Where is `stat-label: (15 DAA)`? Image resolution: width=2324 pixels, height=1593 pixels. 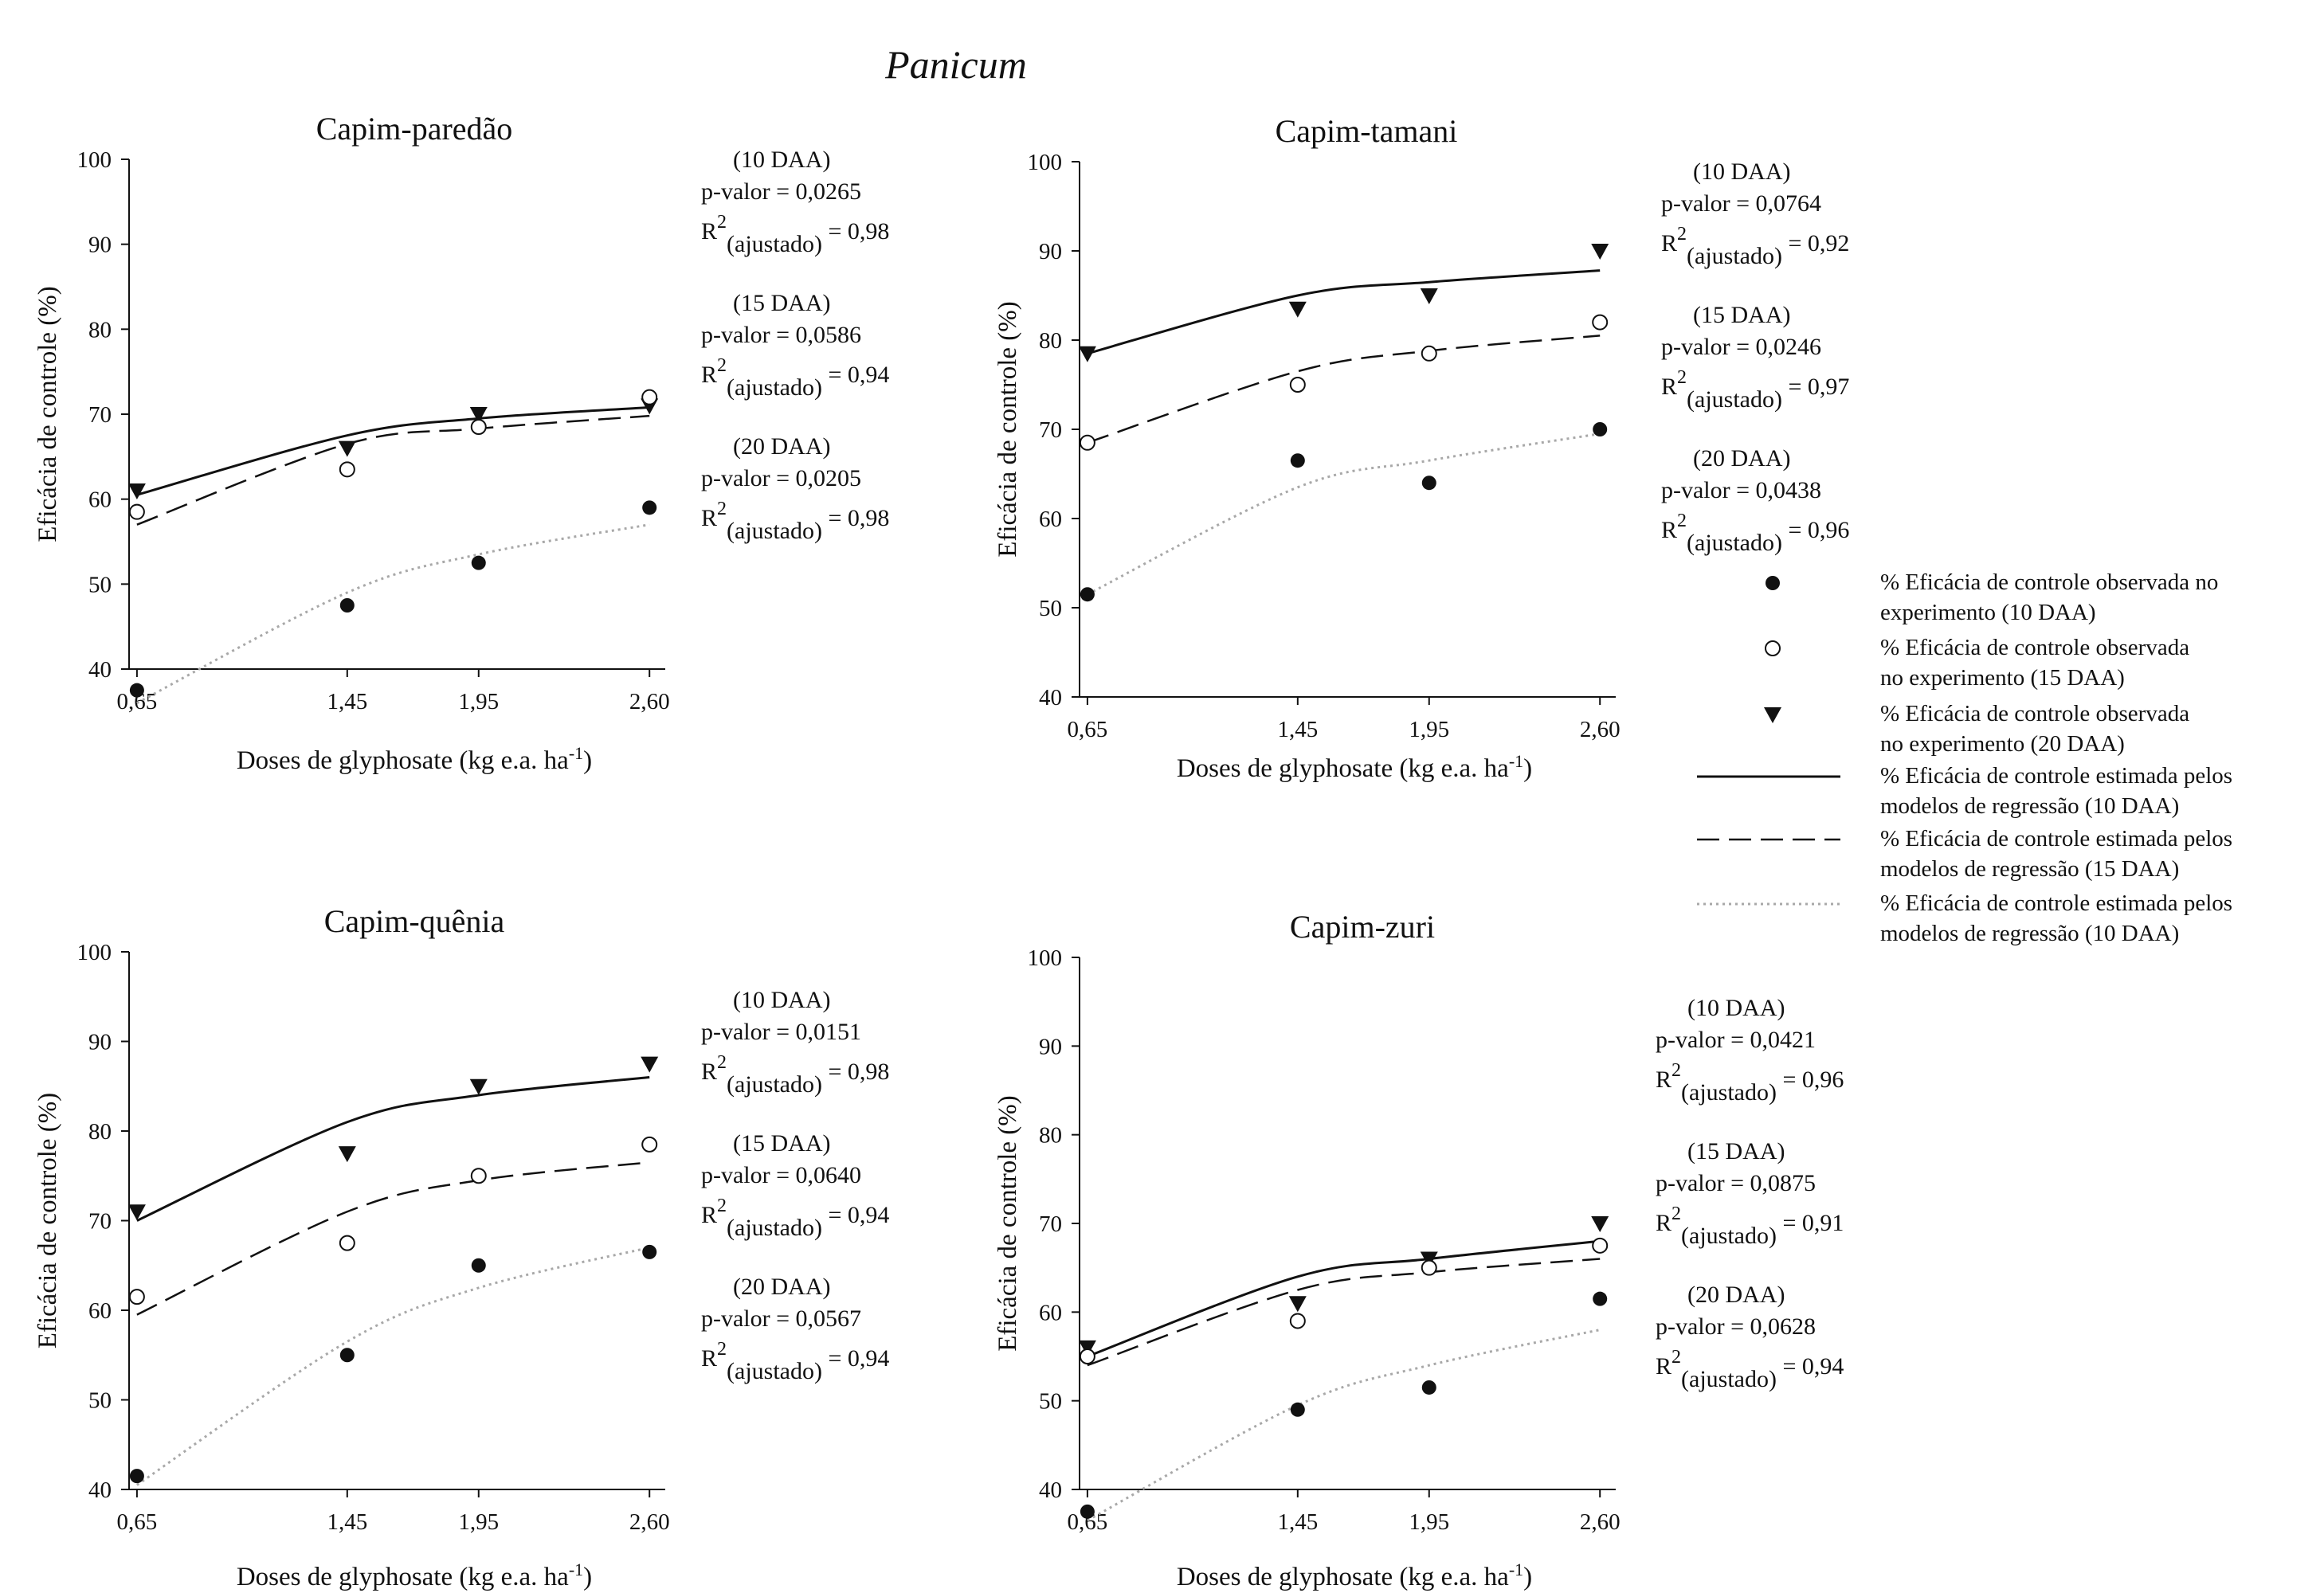 stat-label: (15 DAA) is located at coordinates (782, 303).